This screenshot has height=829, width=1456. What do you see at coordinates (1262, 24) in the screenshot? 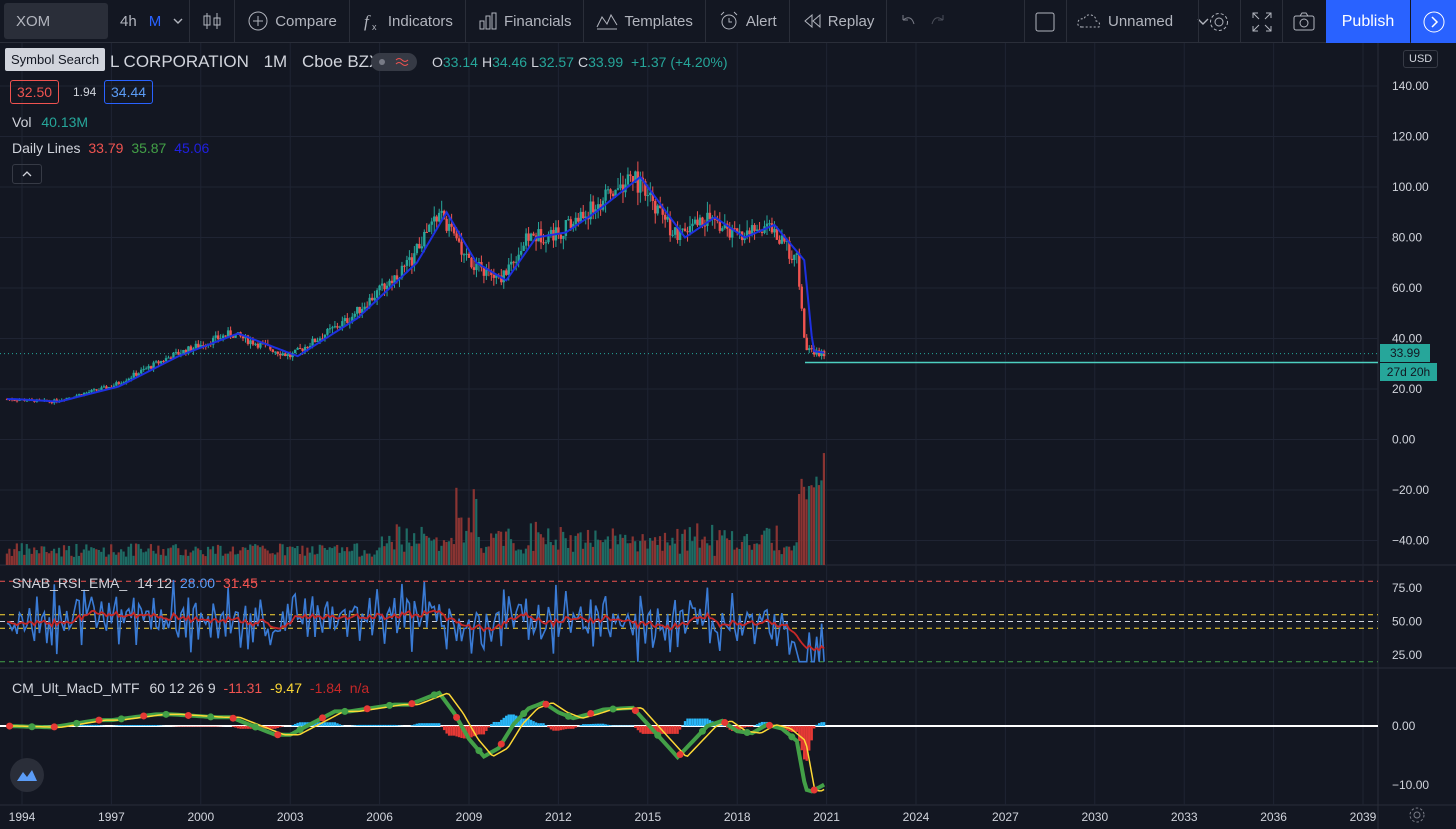
I see `fullscreen-button` at bounding box center [1262, 24].